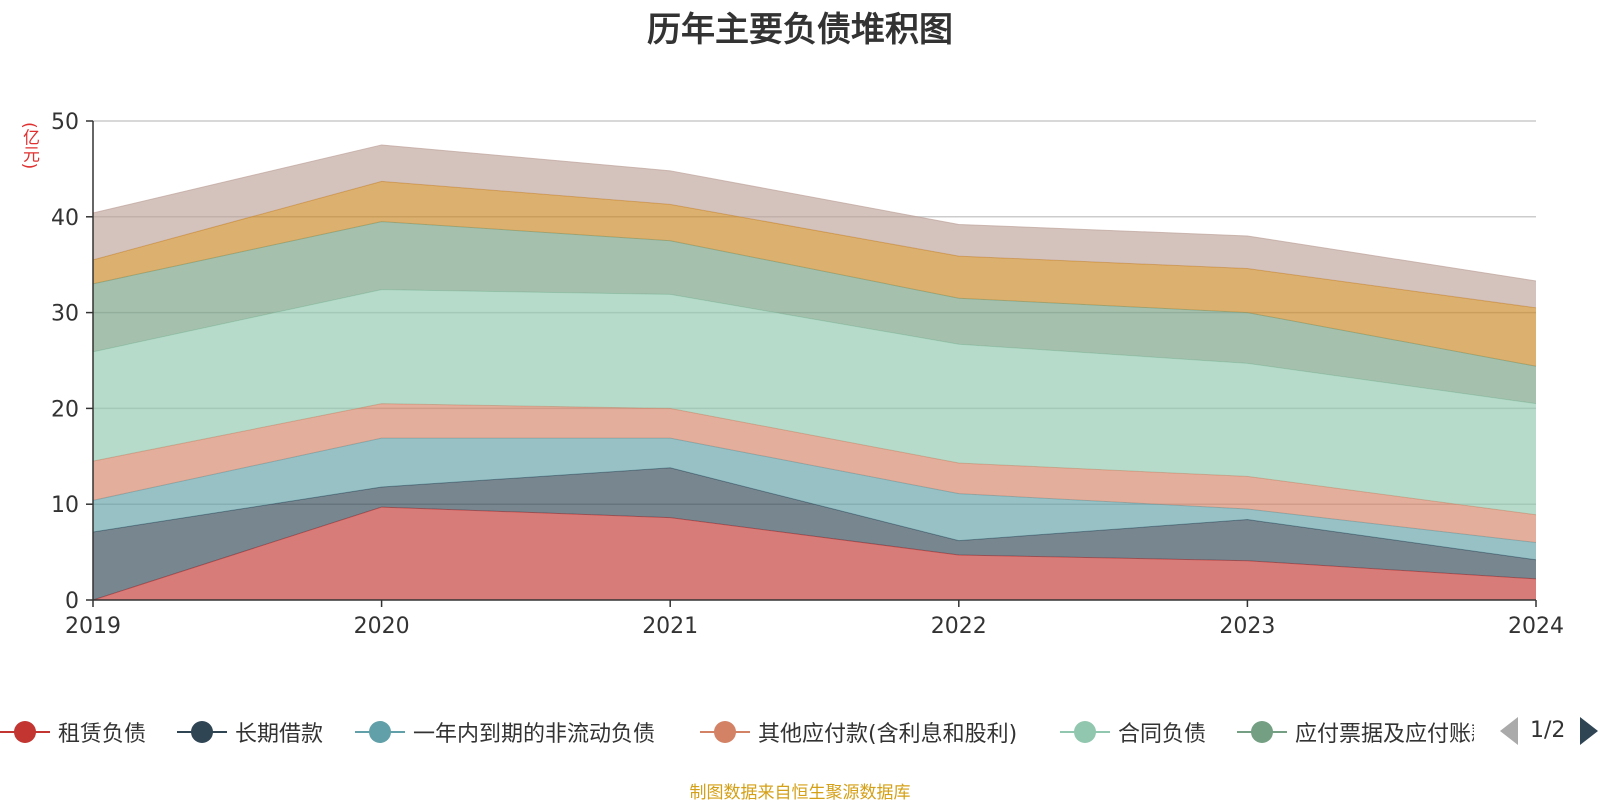  I want to click on y-tick-label: 10, so click(65, 505).